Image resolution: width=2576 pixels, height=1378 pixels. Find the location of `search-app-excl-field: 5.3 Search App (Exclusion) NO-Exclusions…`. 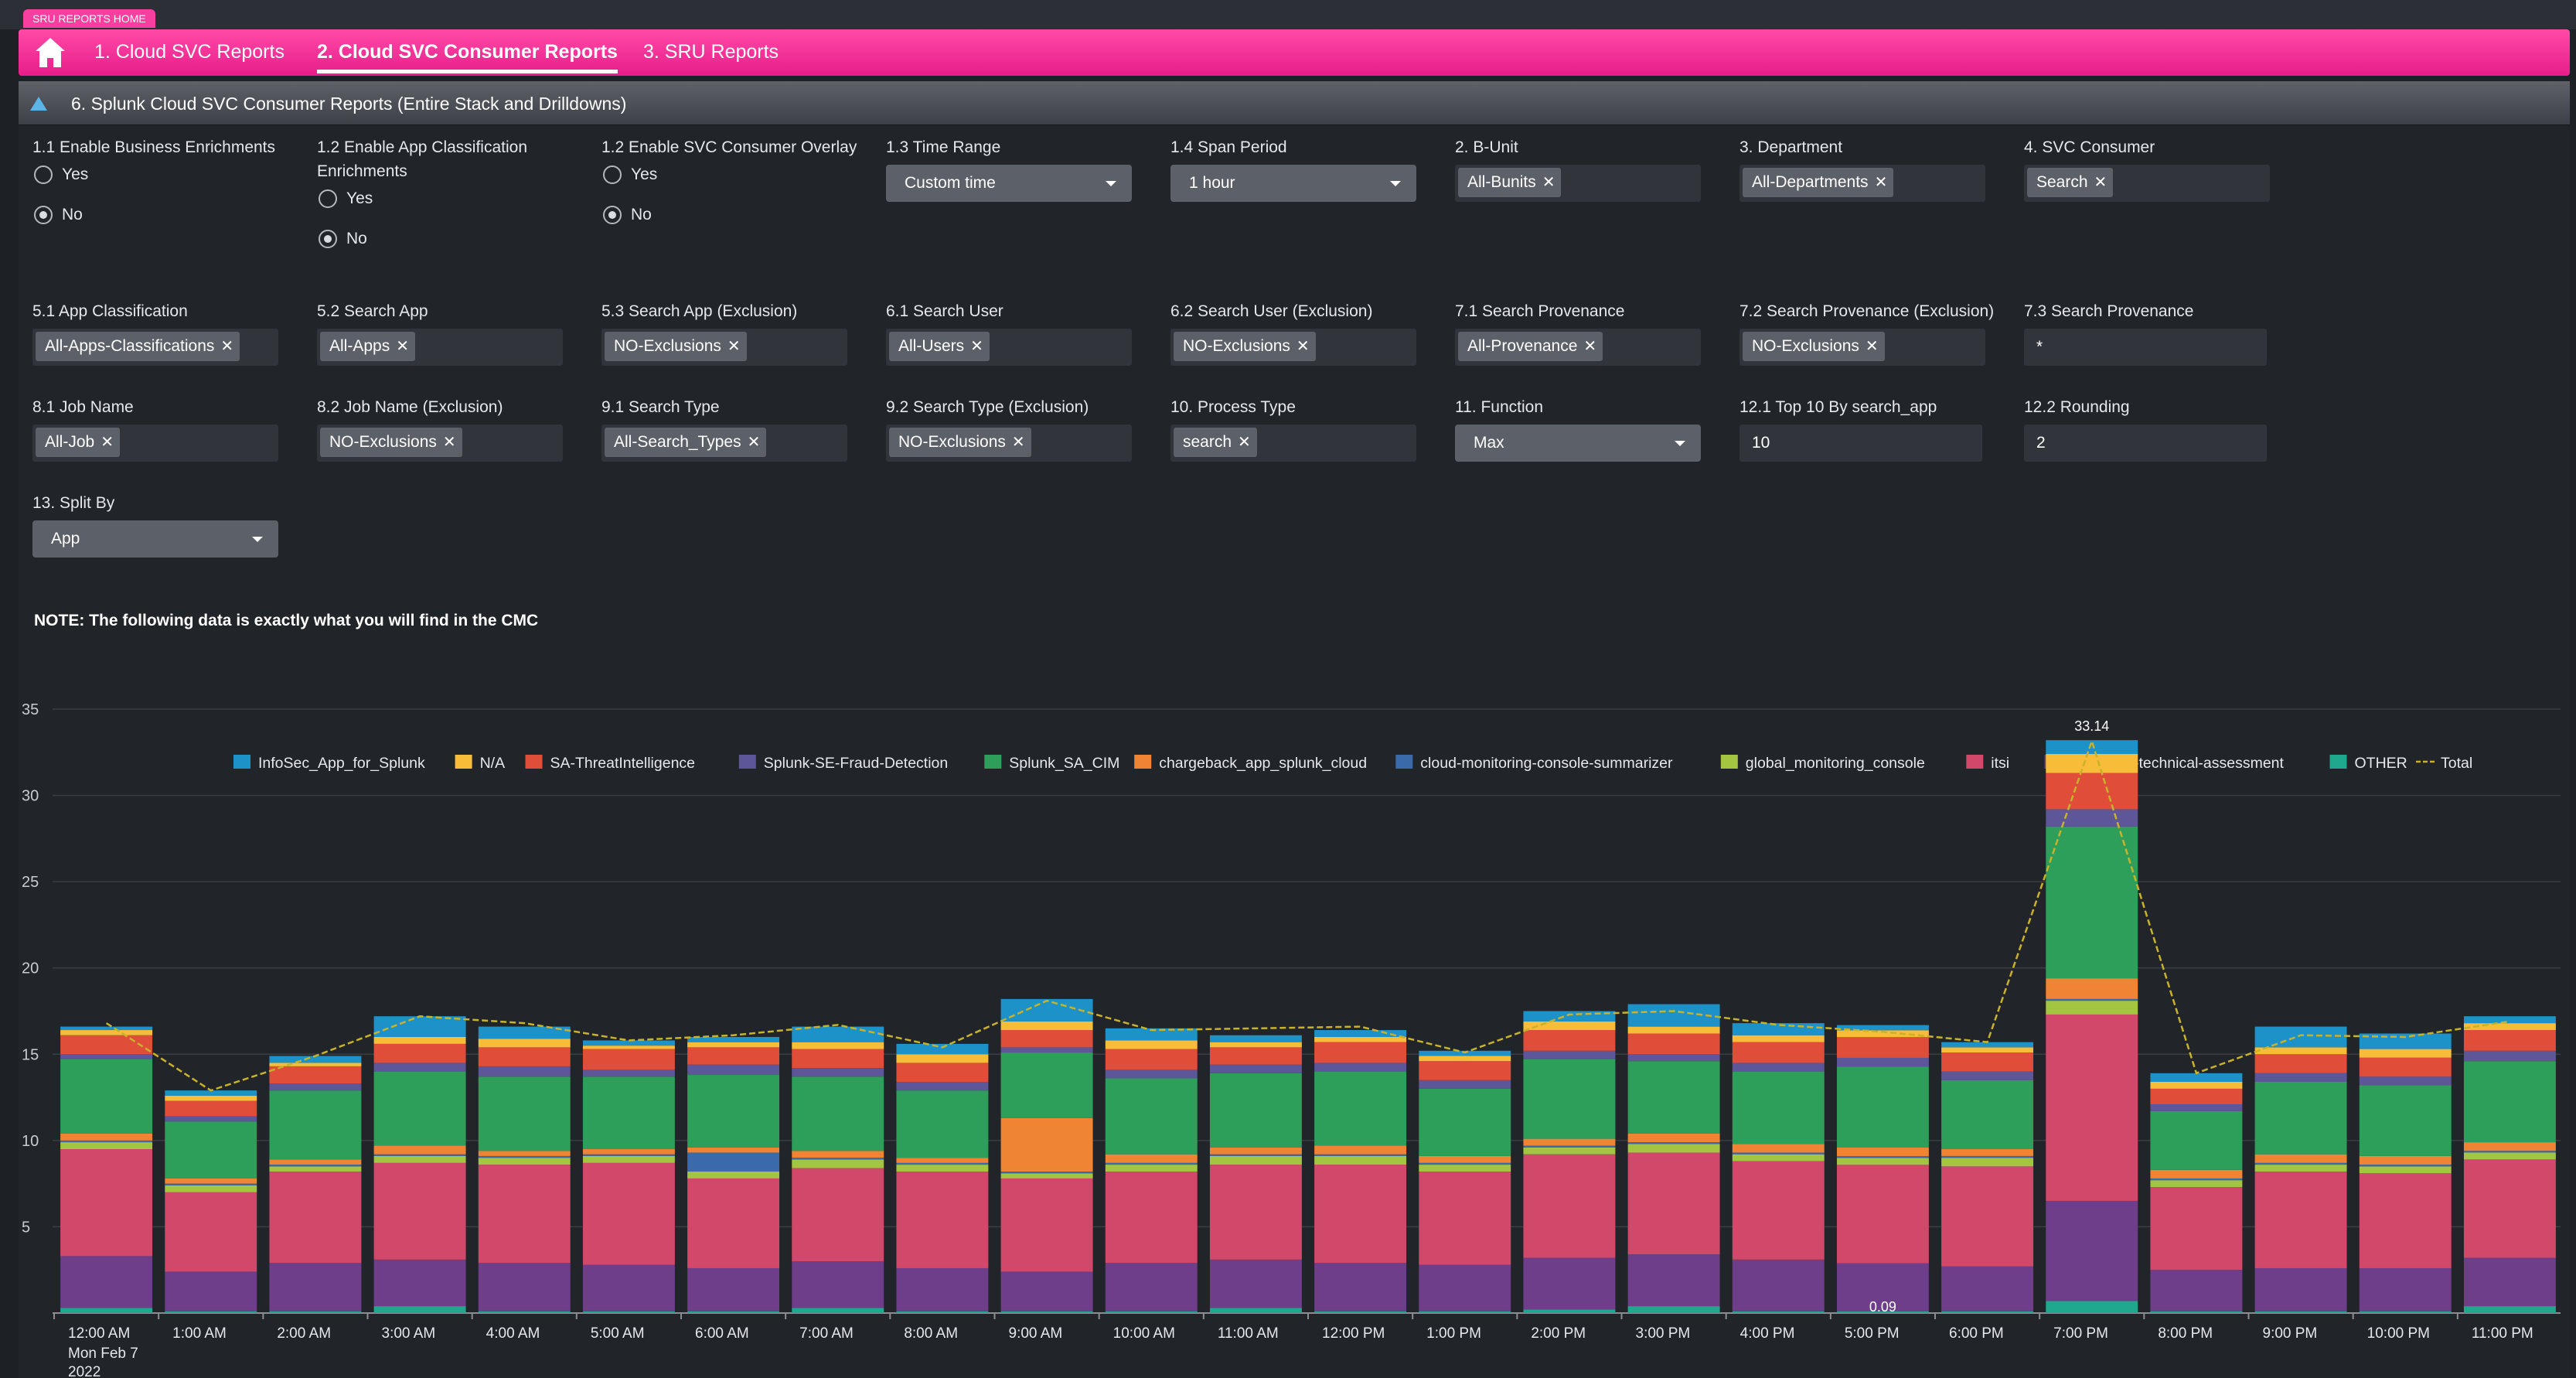

search-app-excl-field: 5.3 Search App (Exclusion) NO-Exclusions… is located at coordinates (732, 332).